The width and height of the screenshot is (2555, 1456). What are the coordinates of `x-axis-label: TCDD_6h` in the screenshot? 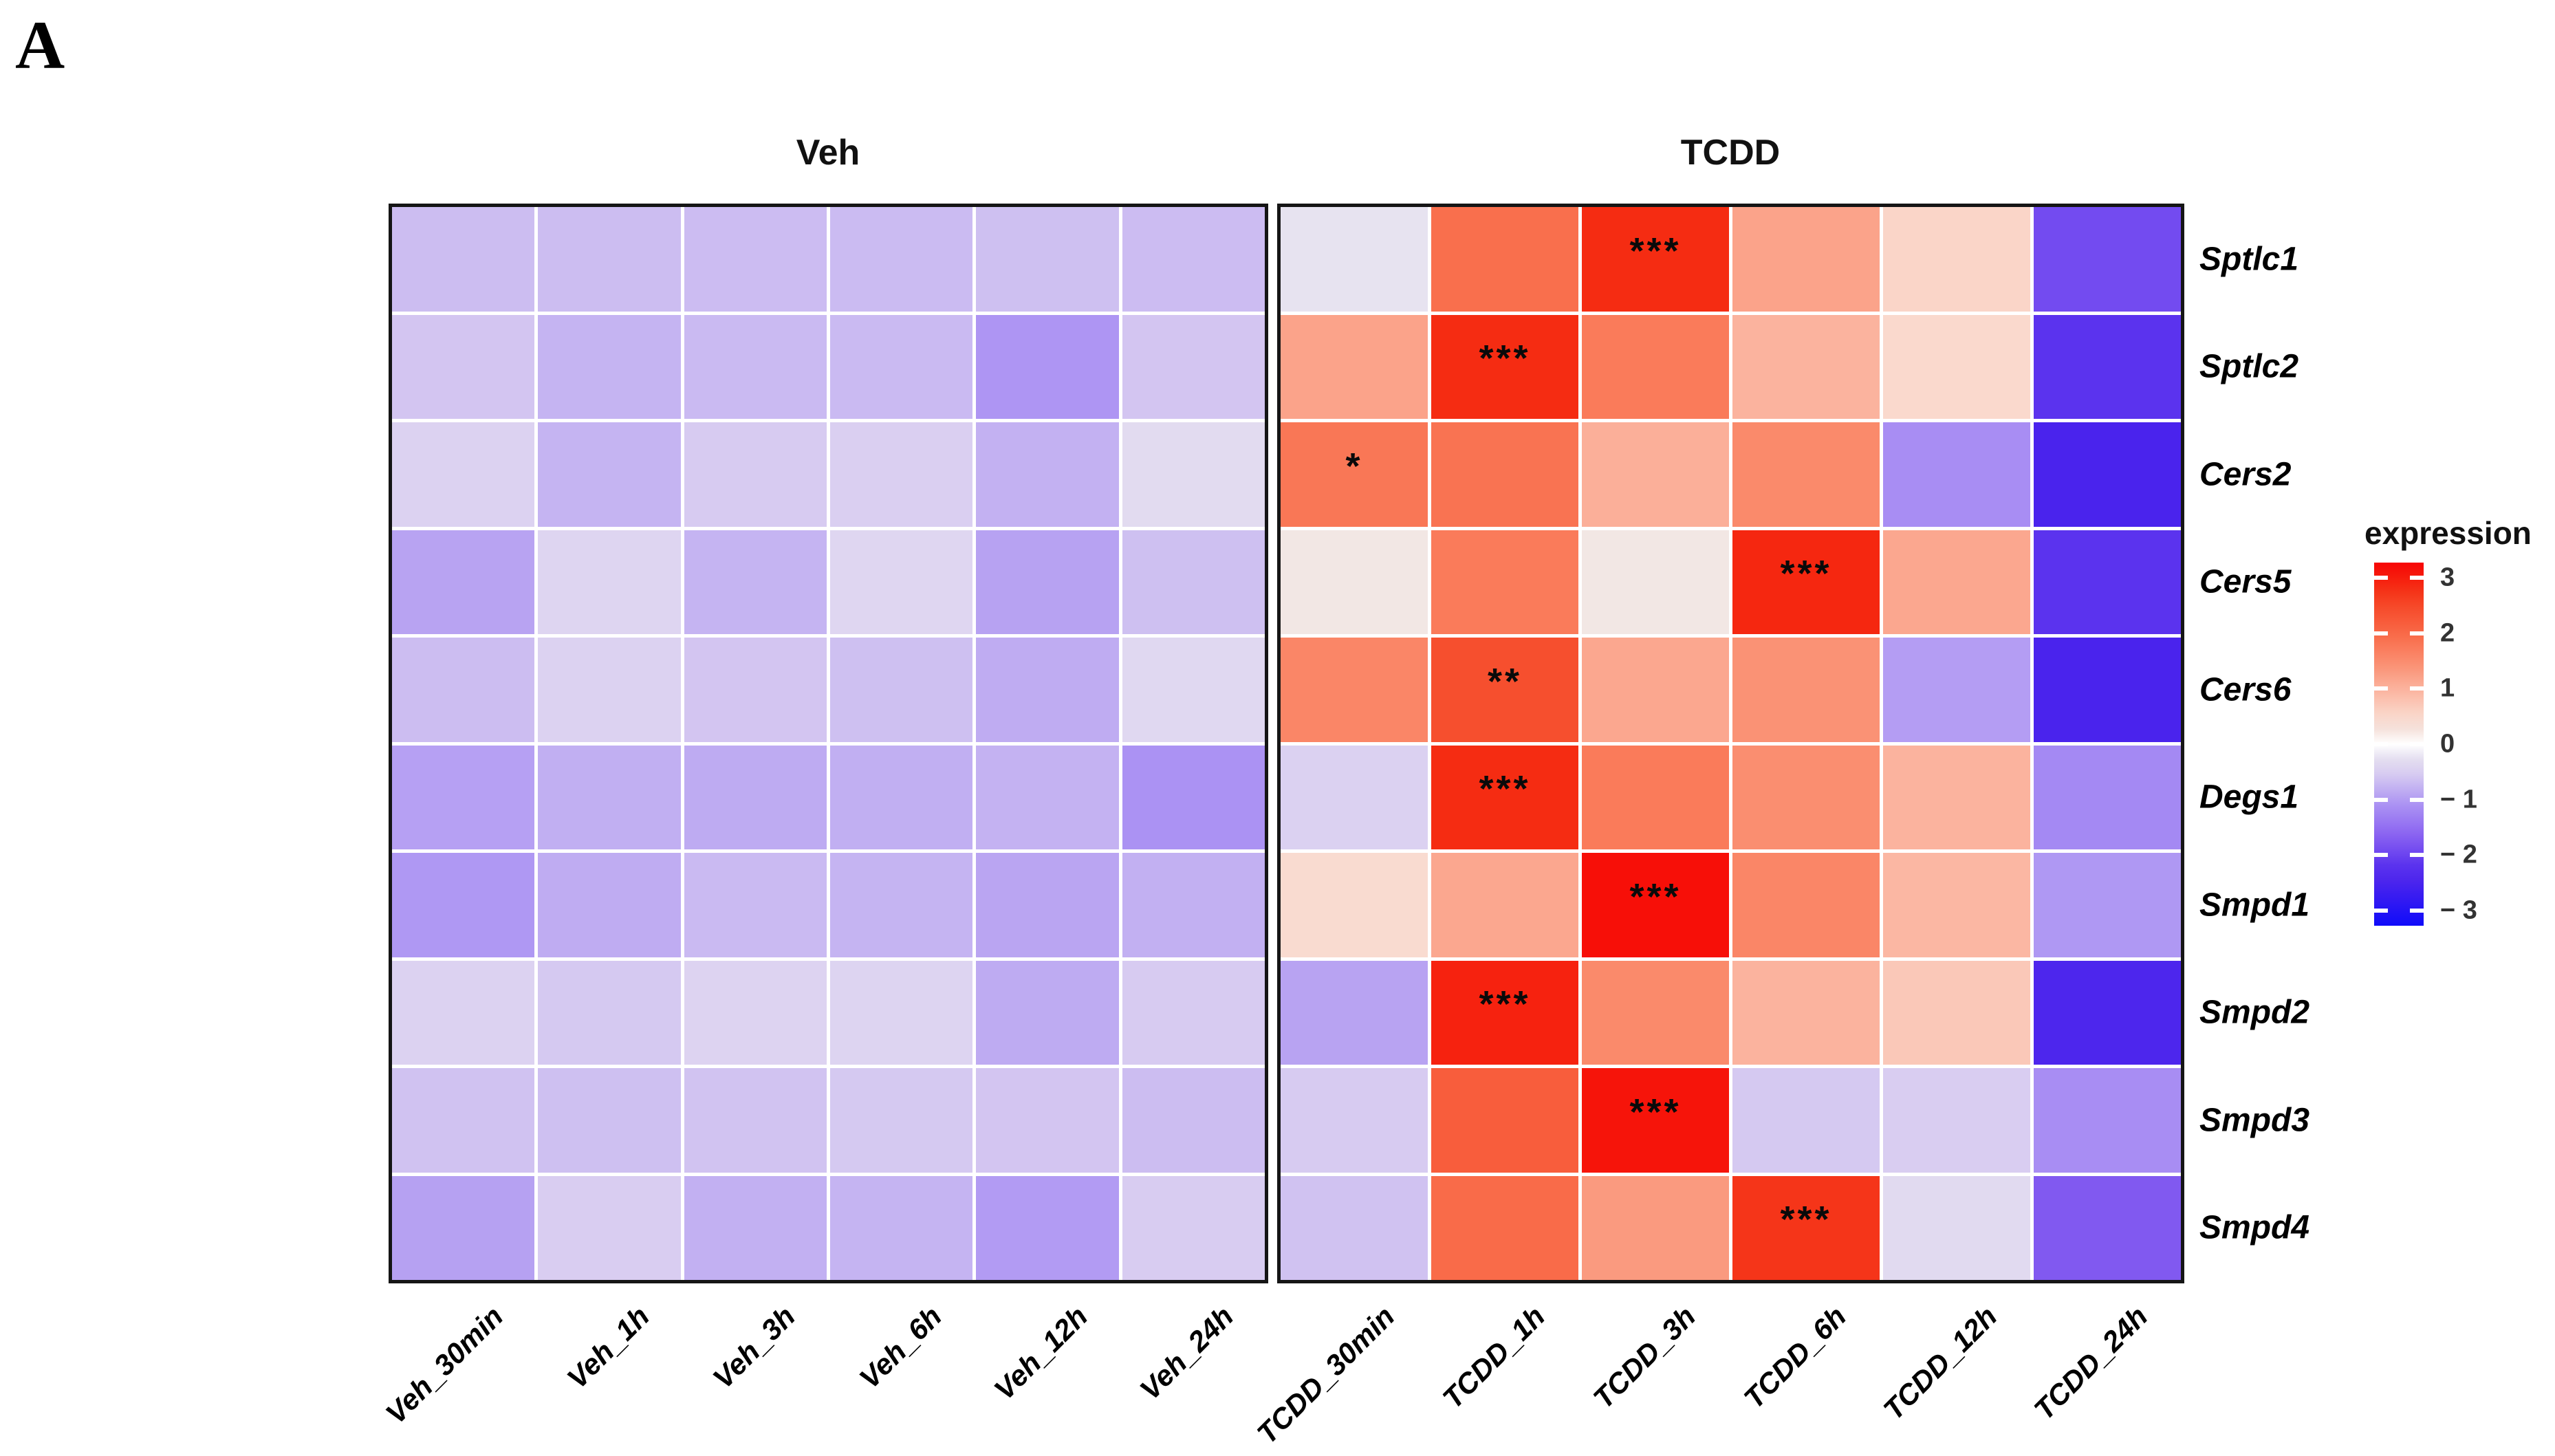 It's located at (1795, 1357).